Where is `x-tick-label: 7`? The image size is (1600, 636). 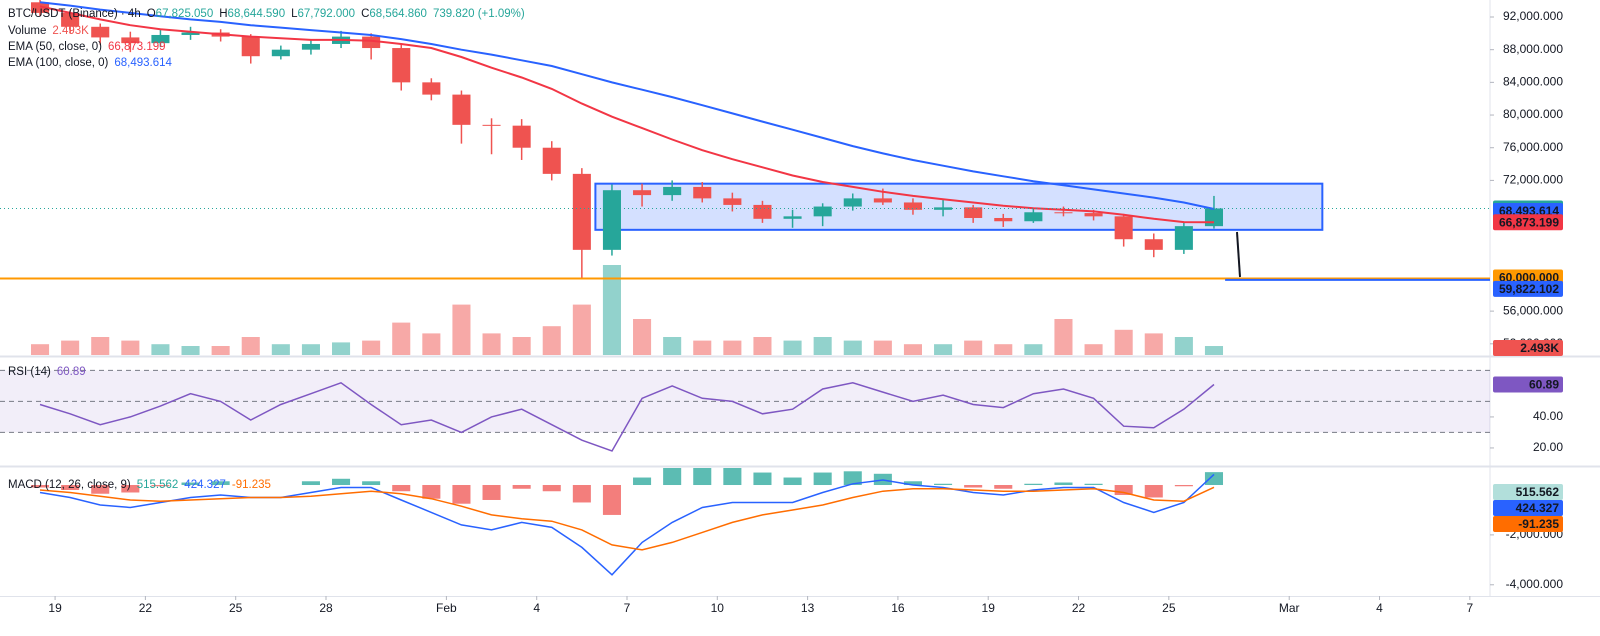 x-tick-label: 7 is located at coordinates (627, 608).